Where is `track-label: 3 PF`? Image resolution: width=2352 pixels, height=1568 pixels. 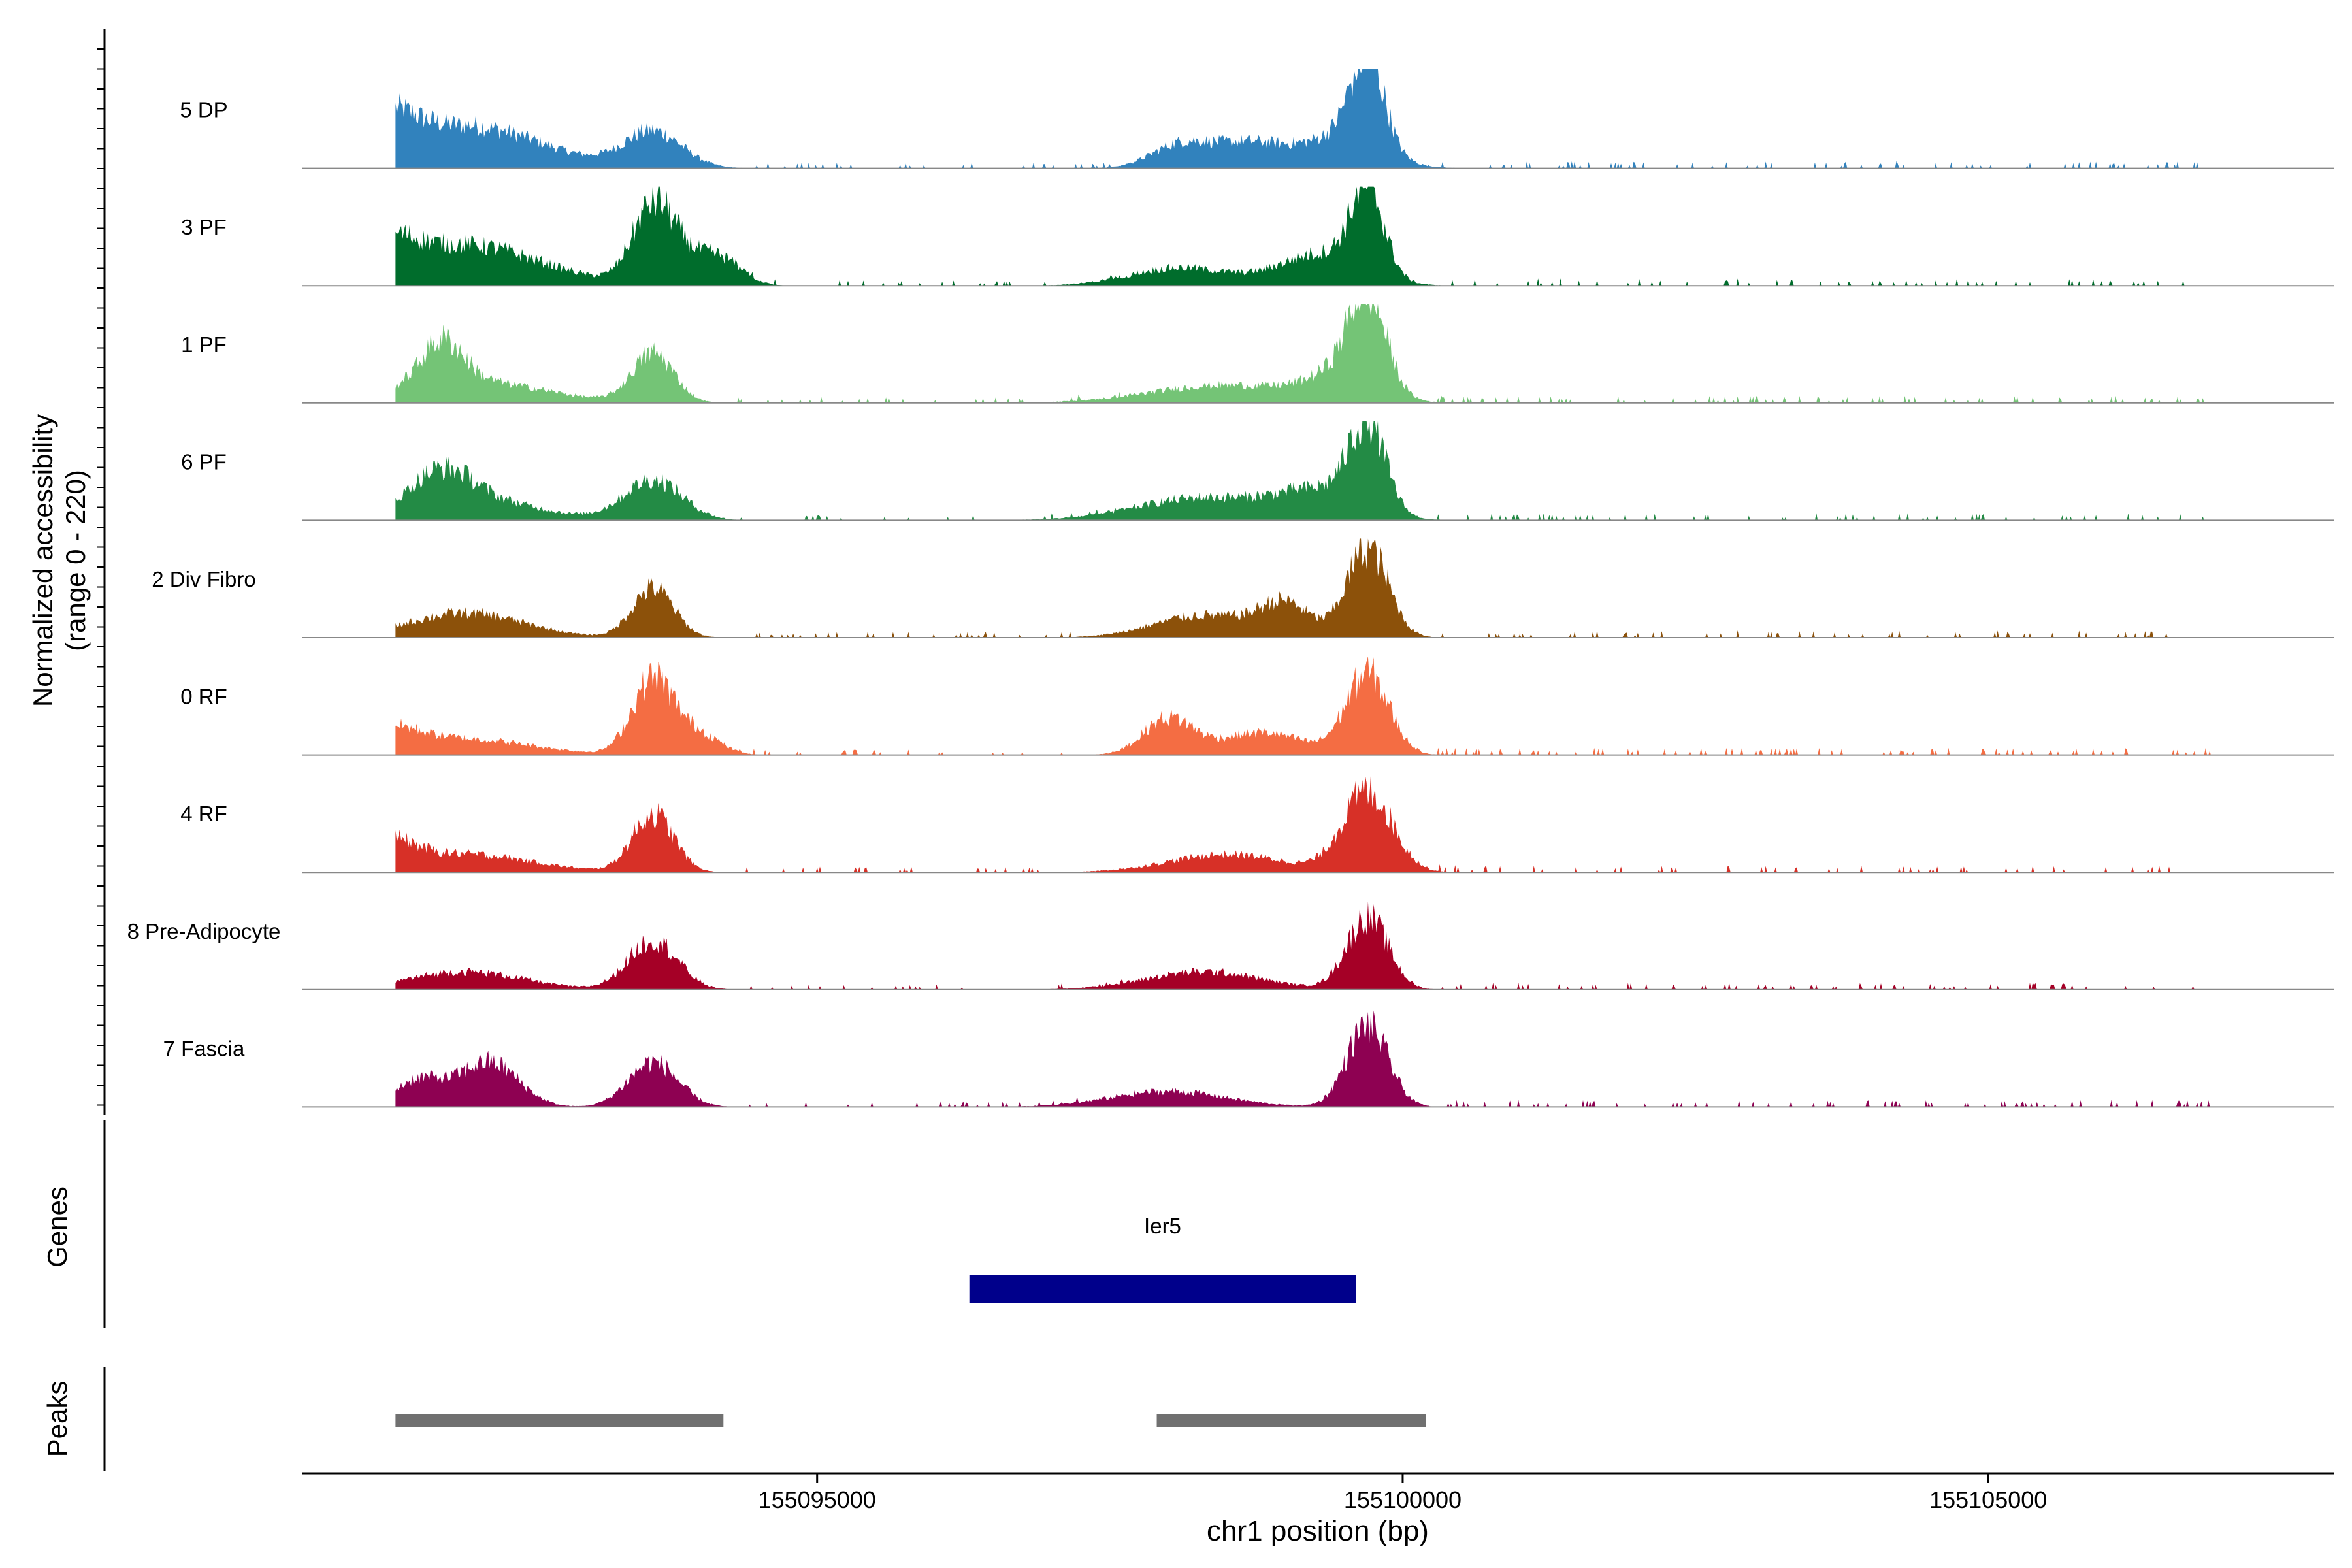 track-label: 3 PF is located at coordinates (204, 227).